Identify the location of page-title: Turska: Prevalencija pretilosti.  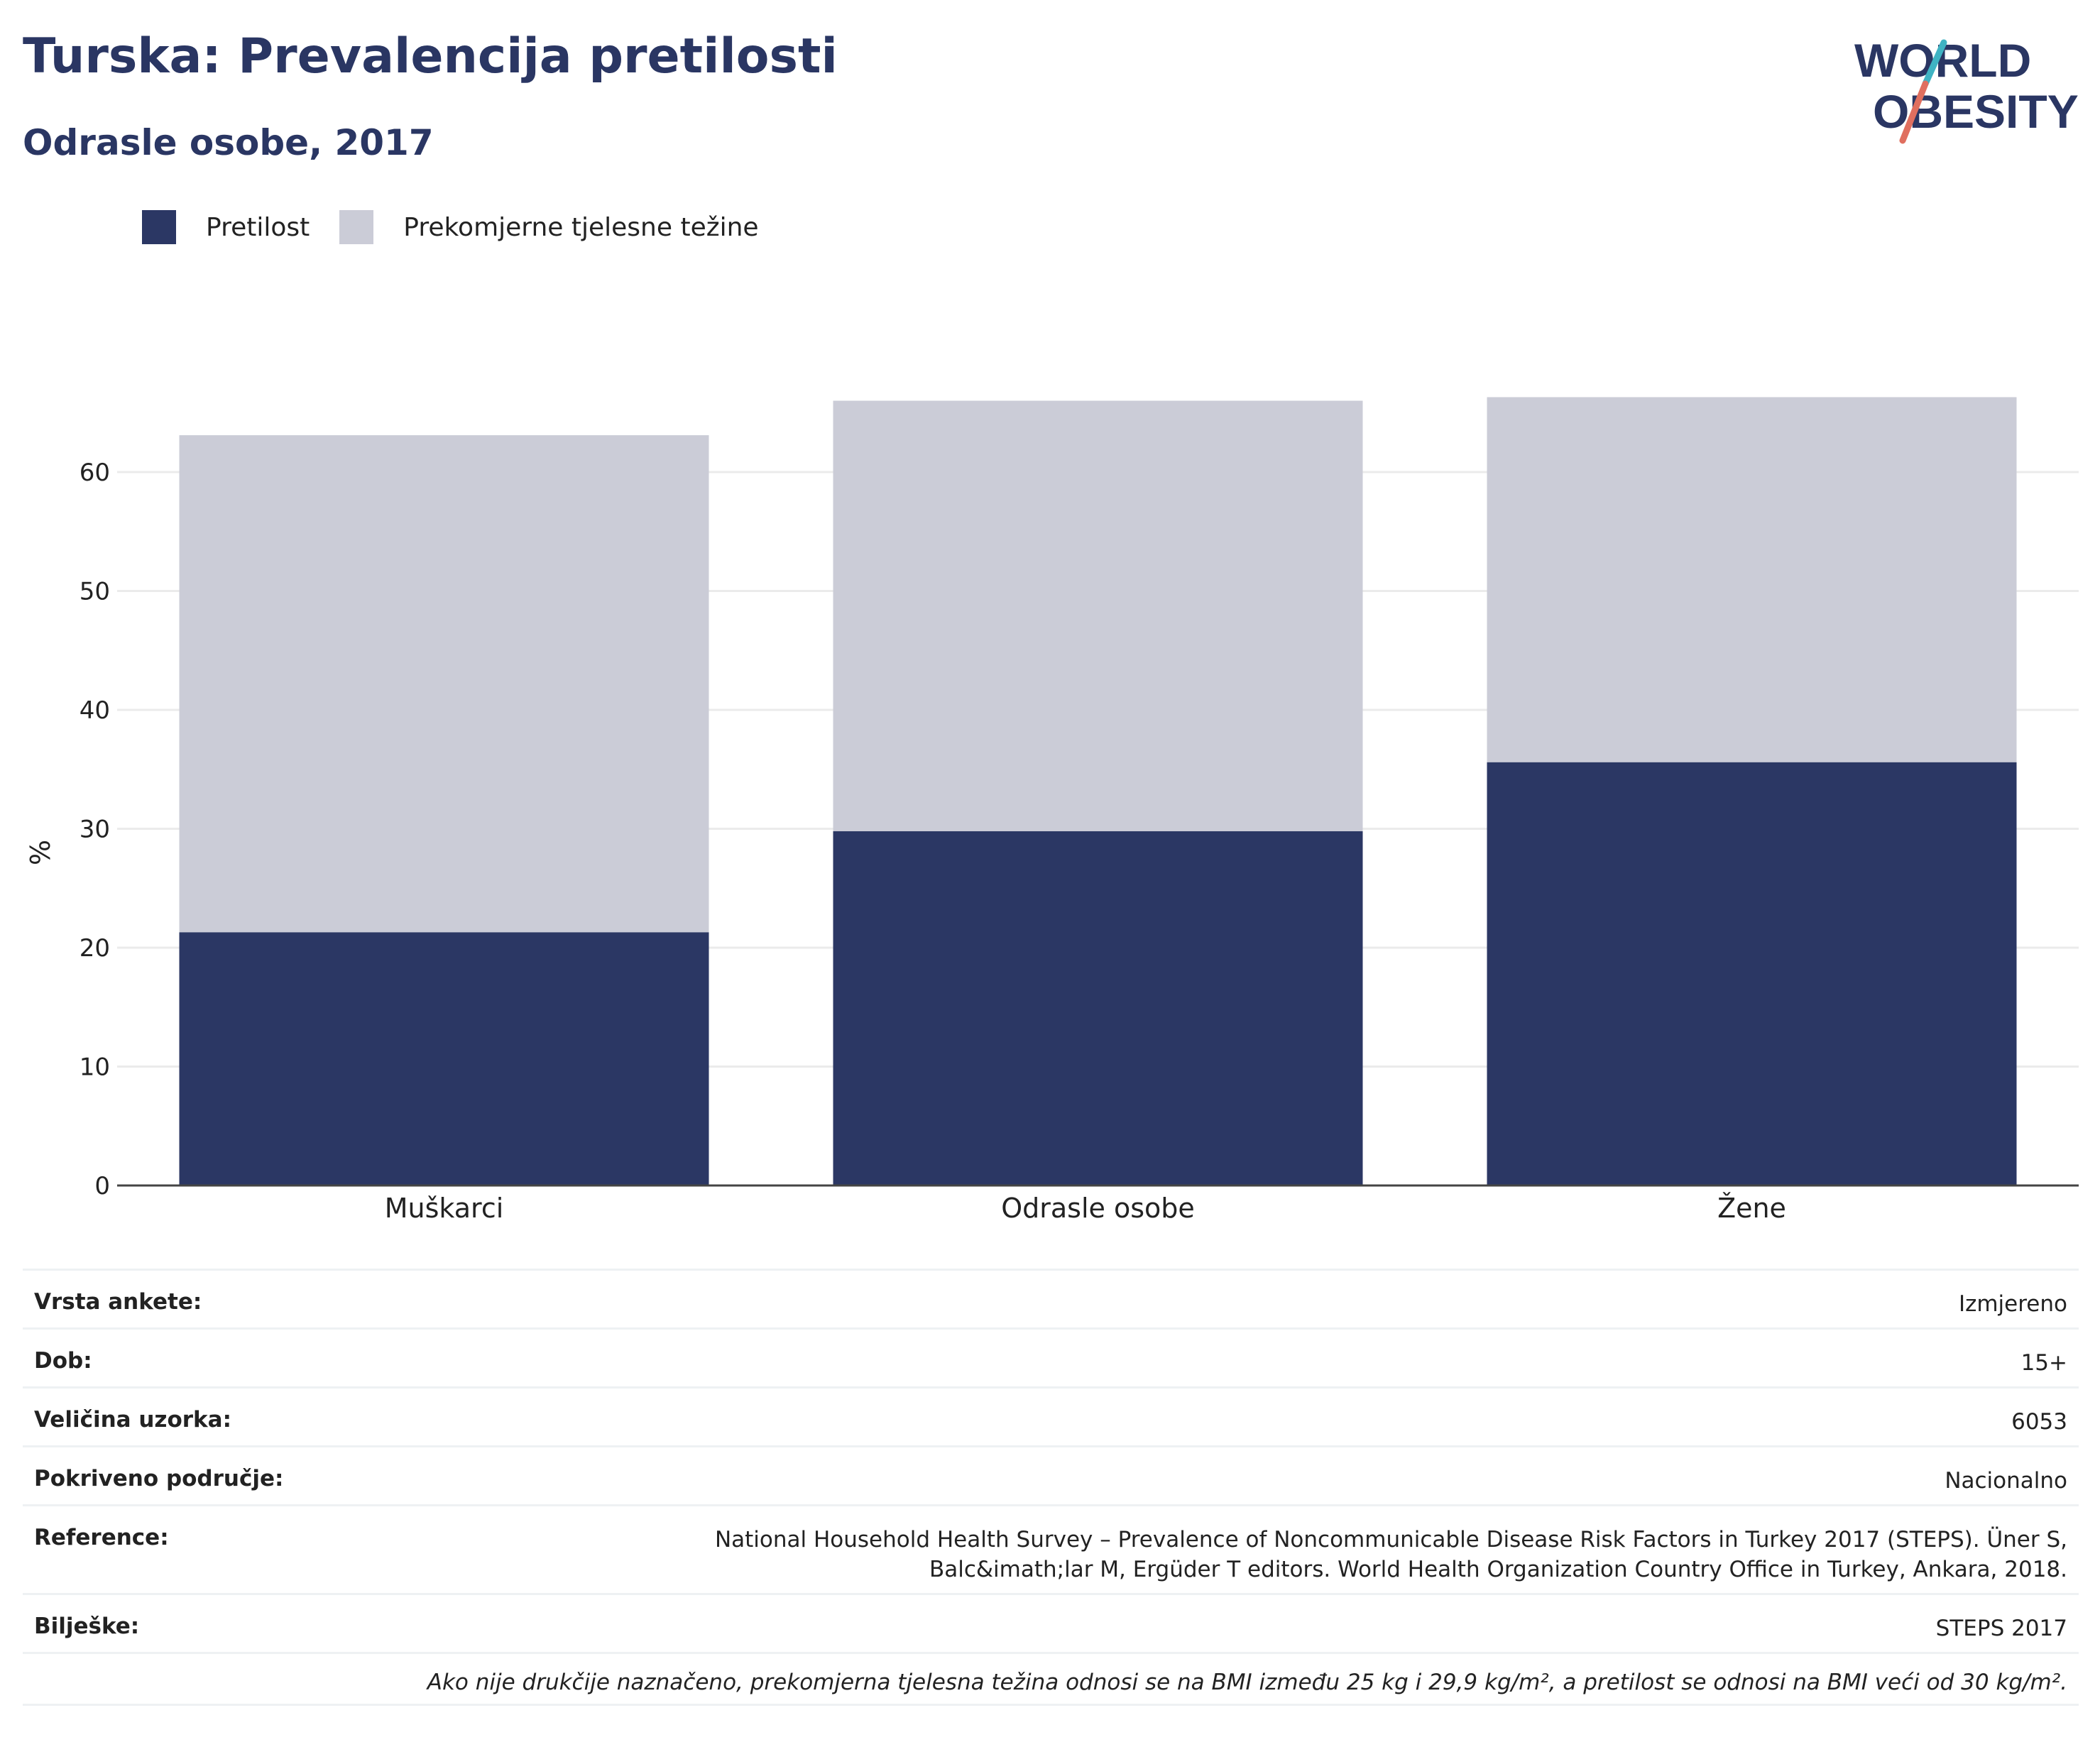
(430, 56).